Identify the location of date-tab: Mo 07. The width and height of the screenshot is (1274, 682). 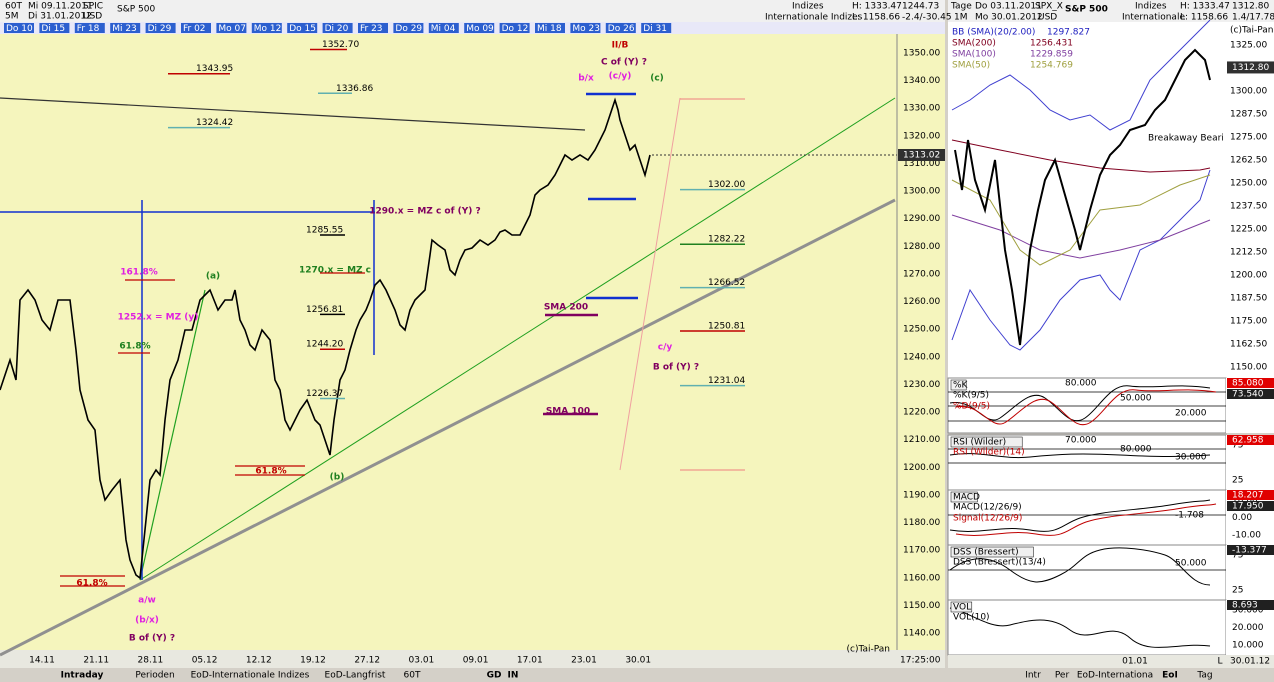
(232, 29).